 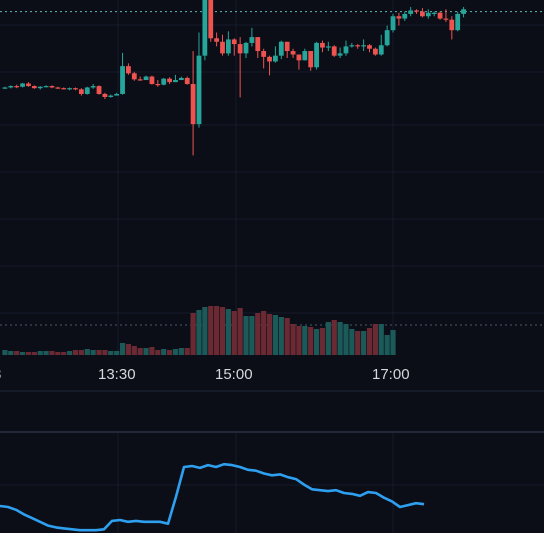 I want to click on volume-bars, so click(x=199, y=330).